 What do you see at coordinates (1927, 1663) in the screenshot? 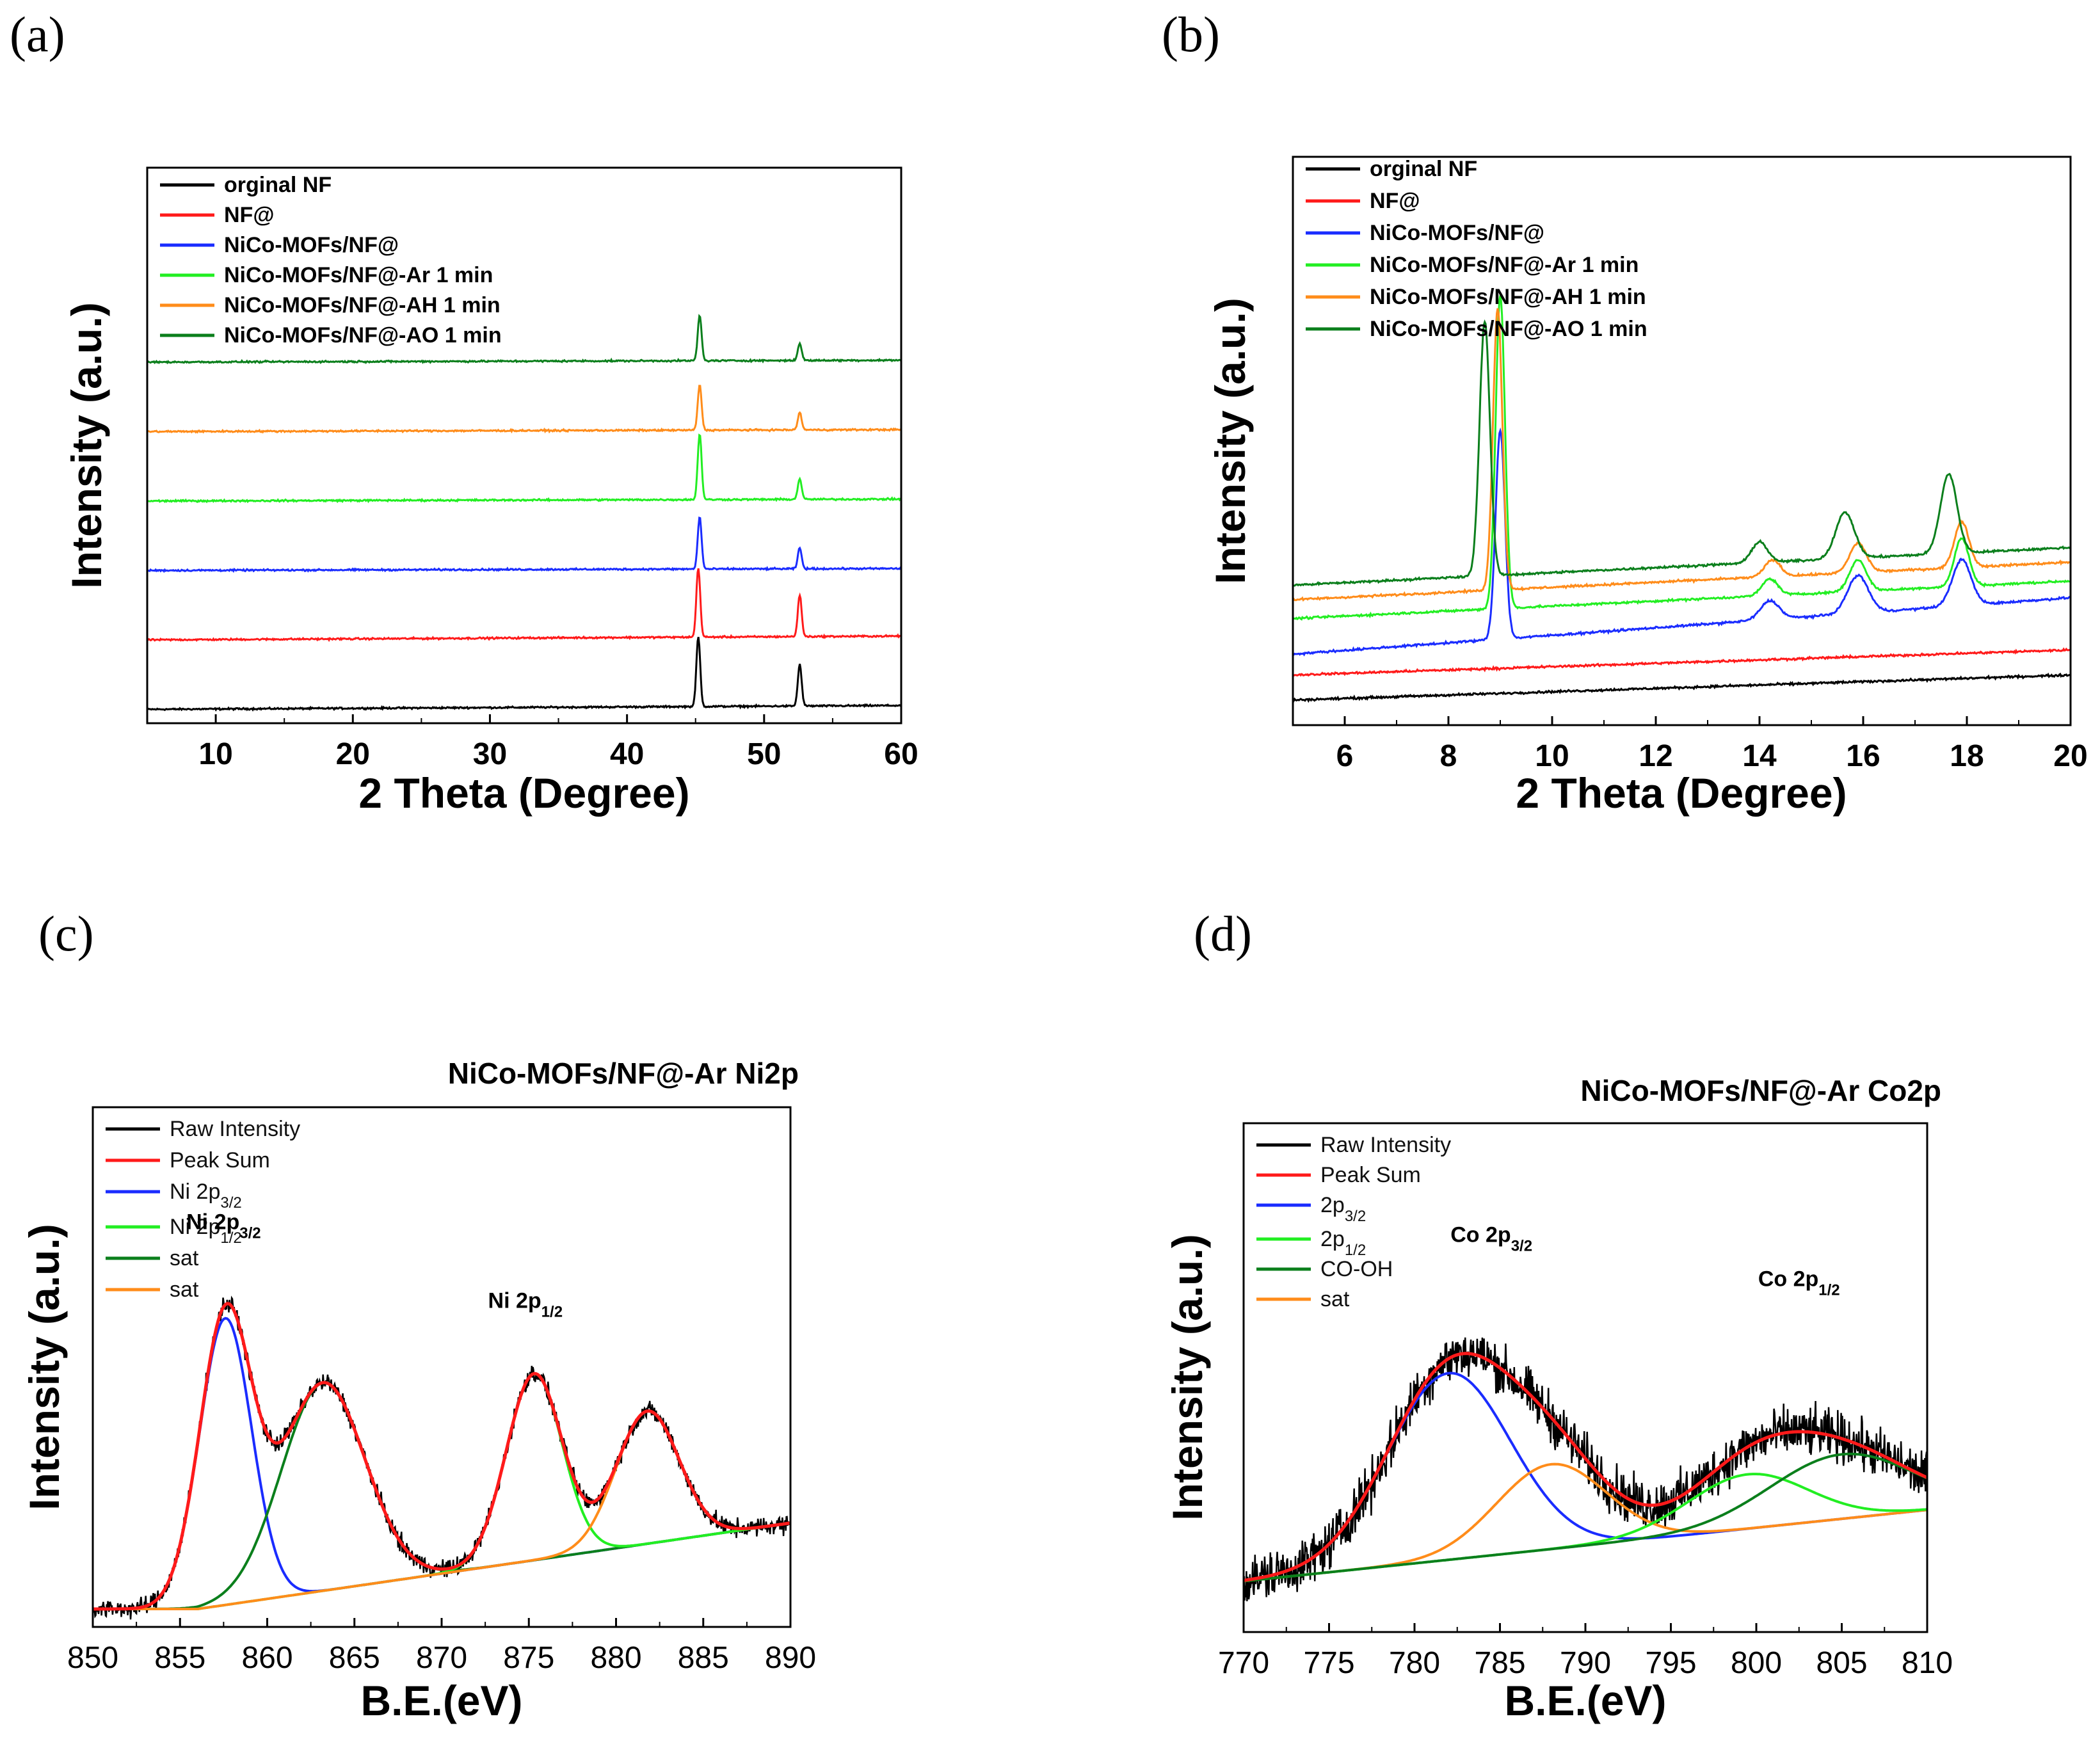
I see `x-tick-label: 810` at bounding box center [1927, 1663].